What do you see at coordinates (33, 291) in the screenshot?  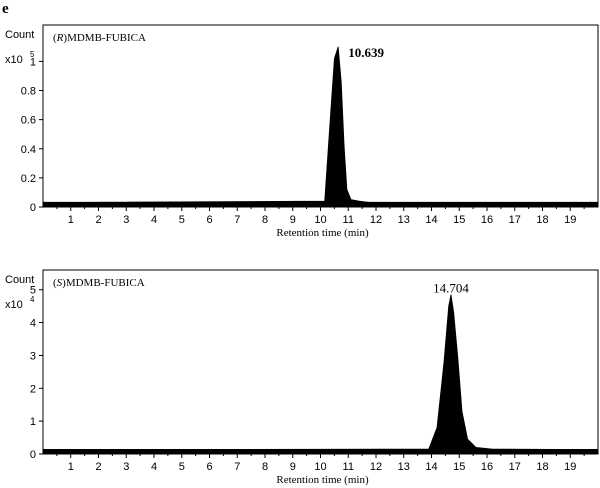 I see `y-tick-label: 5` at bounding box center [33, 291].